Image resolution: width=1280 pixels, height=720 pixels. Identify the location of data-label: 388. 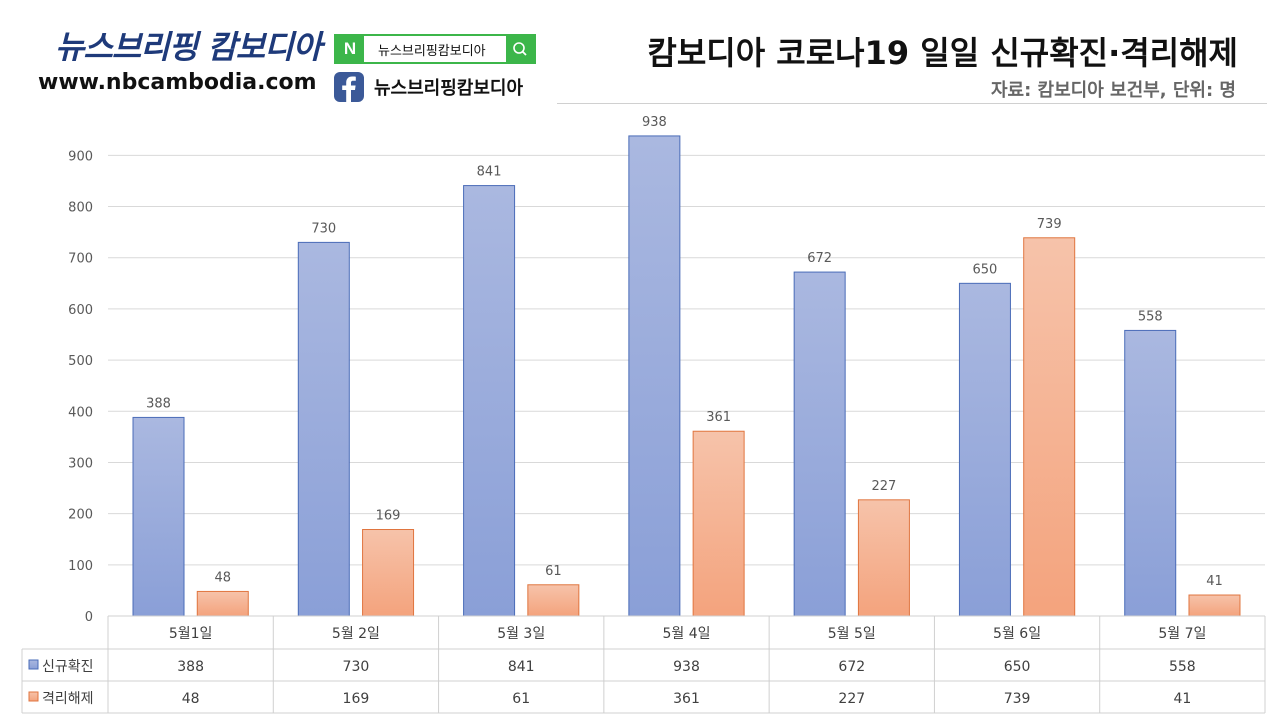
(158, 403).